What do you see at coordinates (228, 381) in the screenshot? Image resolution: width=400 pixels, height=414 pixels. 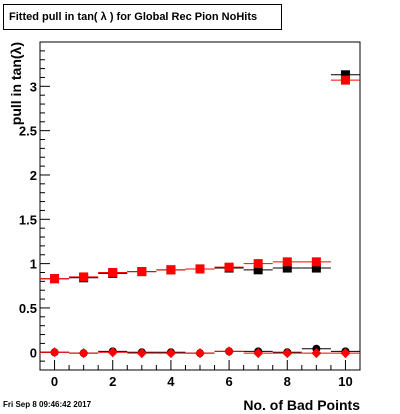 I see `x-tick-label: 6` at bounding box center [228, 381].